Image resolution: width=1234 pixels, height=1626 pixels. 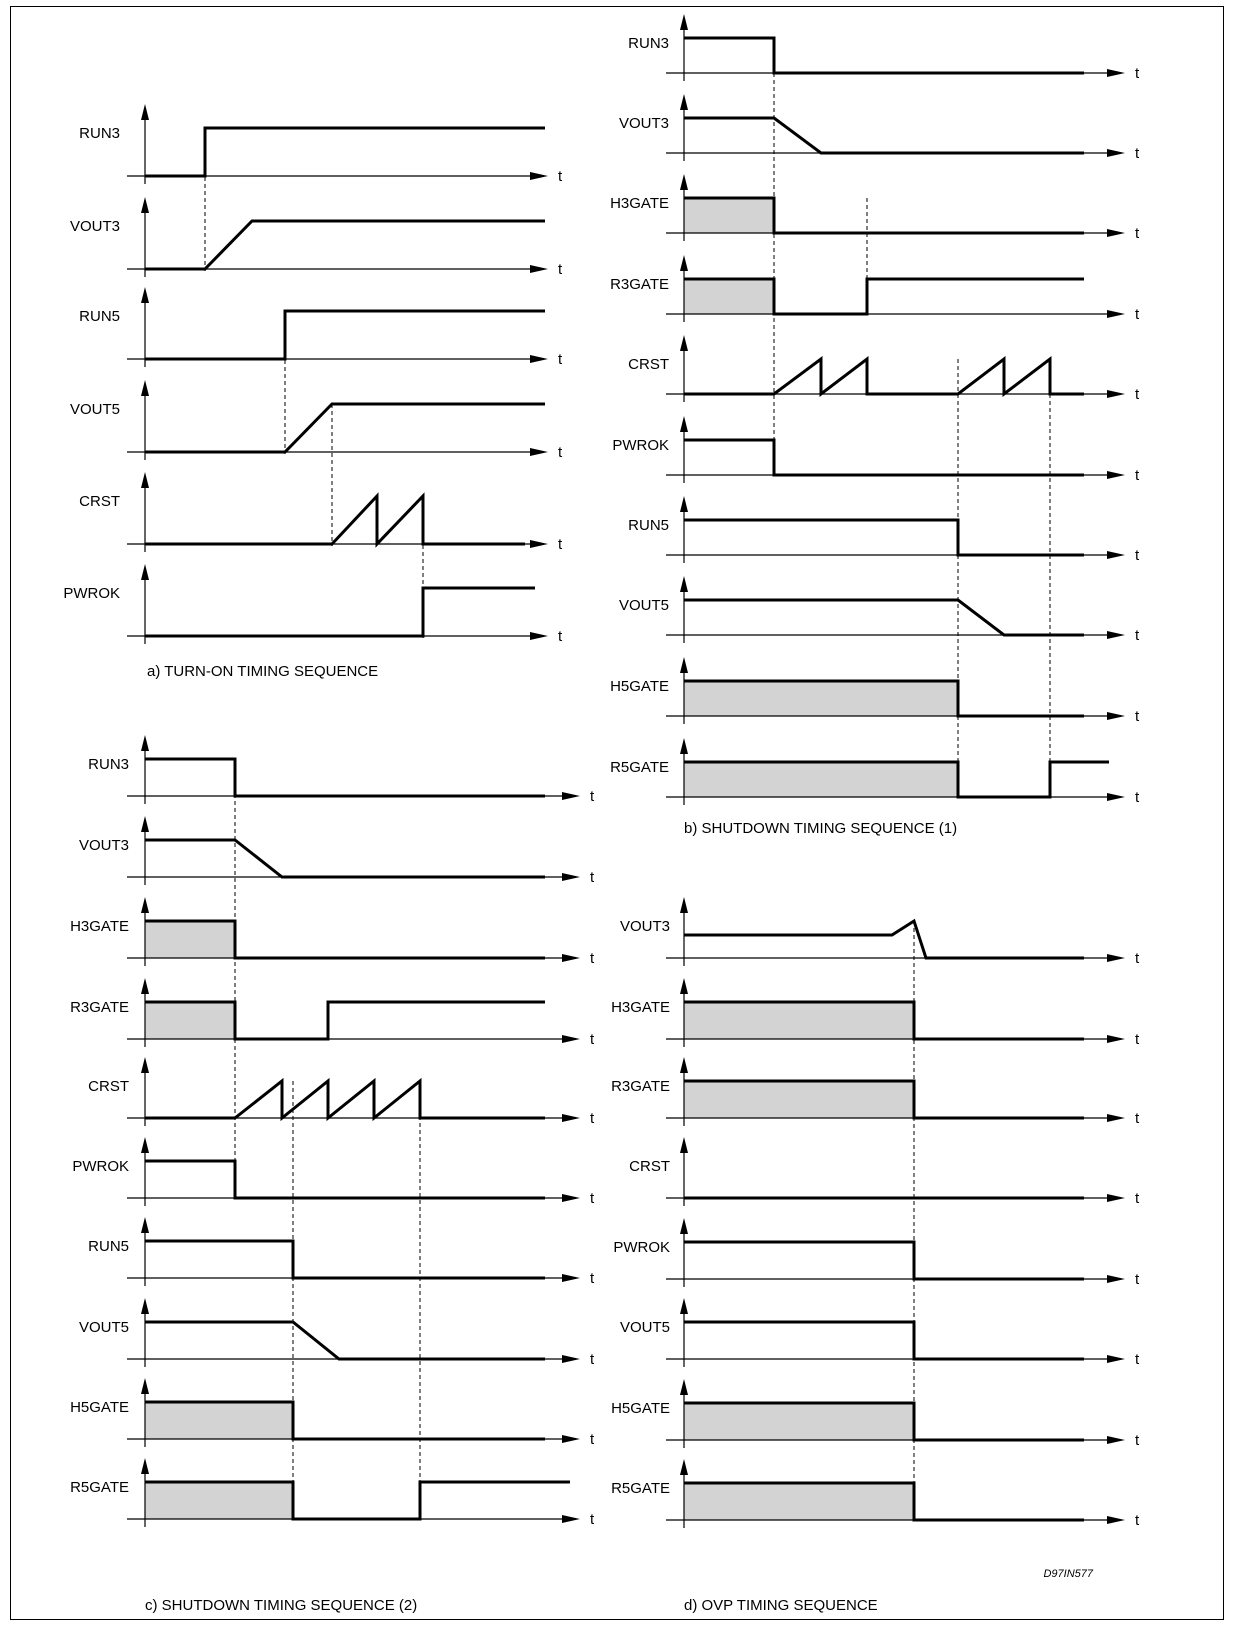 What do you see at coordinates (640, 1007) in the screenshot?
I see `signal-label: H3GATE` at bounding box center [640, 1007].